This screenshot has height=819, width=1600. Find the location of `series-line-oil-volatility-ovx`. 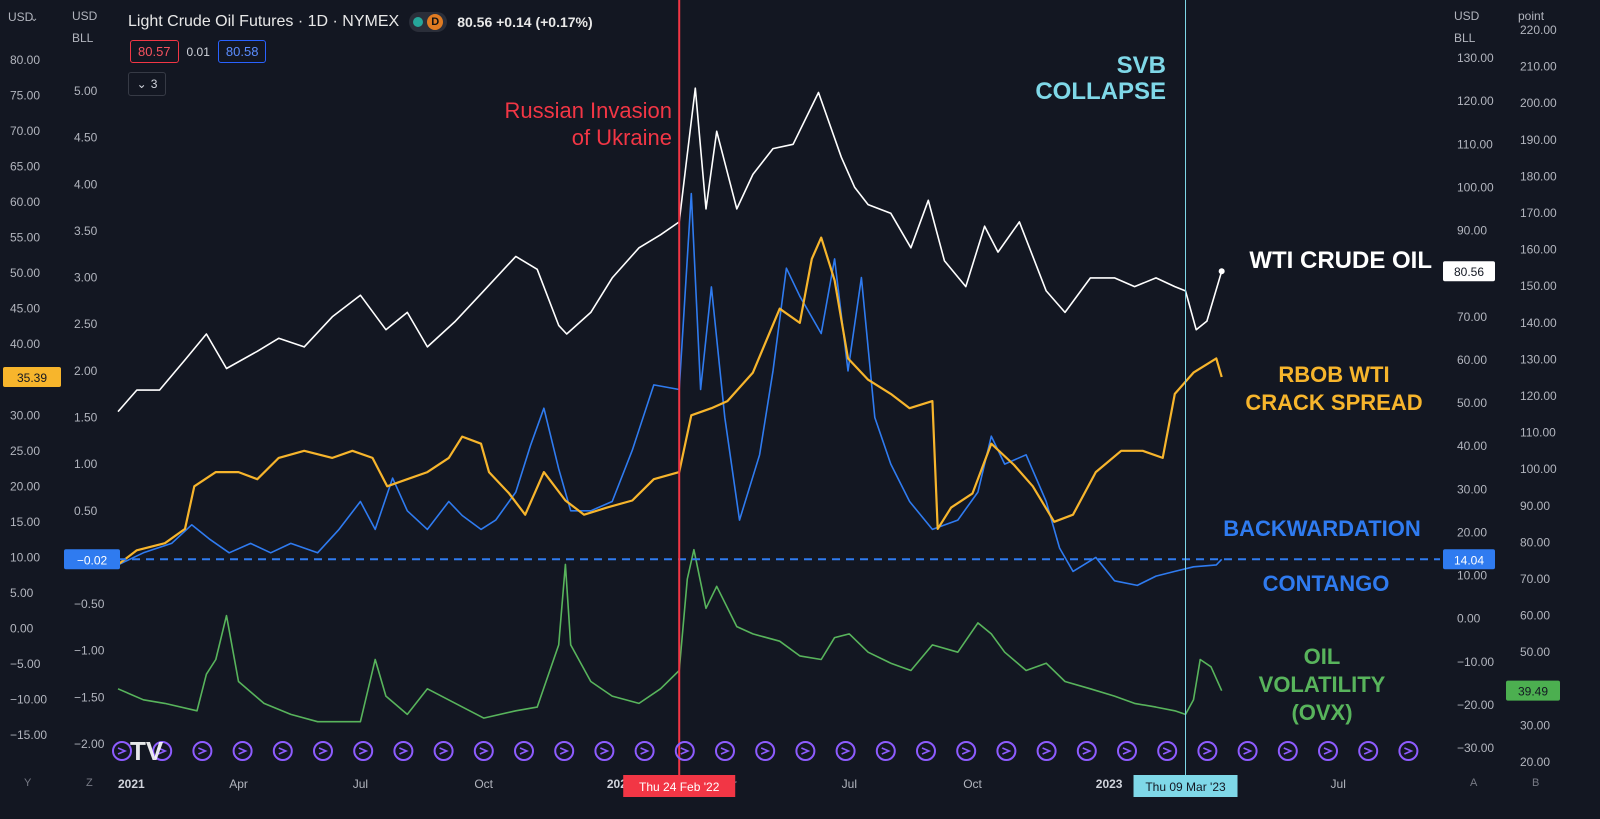

series-line-oil-volatility-ovx is located at coordinates (670, 635).